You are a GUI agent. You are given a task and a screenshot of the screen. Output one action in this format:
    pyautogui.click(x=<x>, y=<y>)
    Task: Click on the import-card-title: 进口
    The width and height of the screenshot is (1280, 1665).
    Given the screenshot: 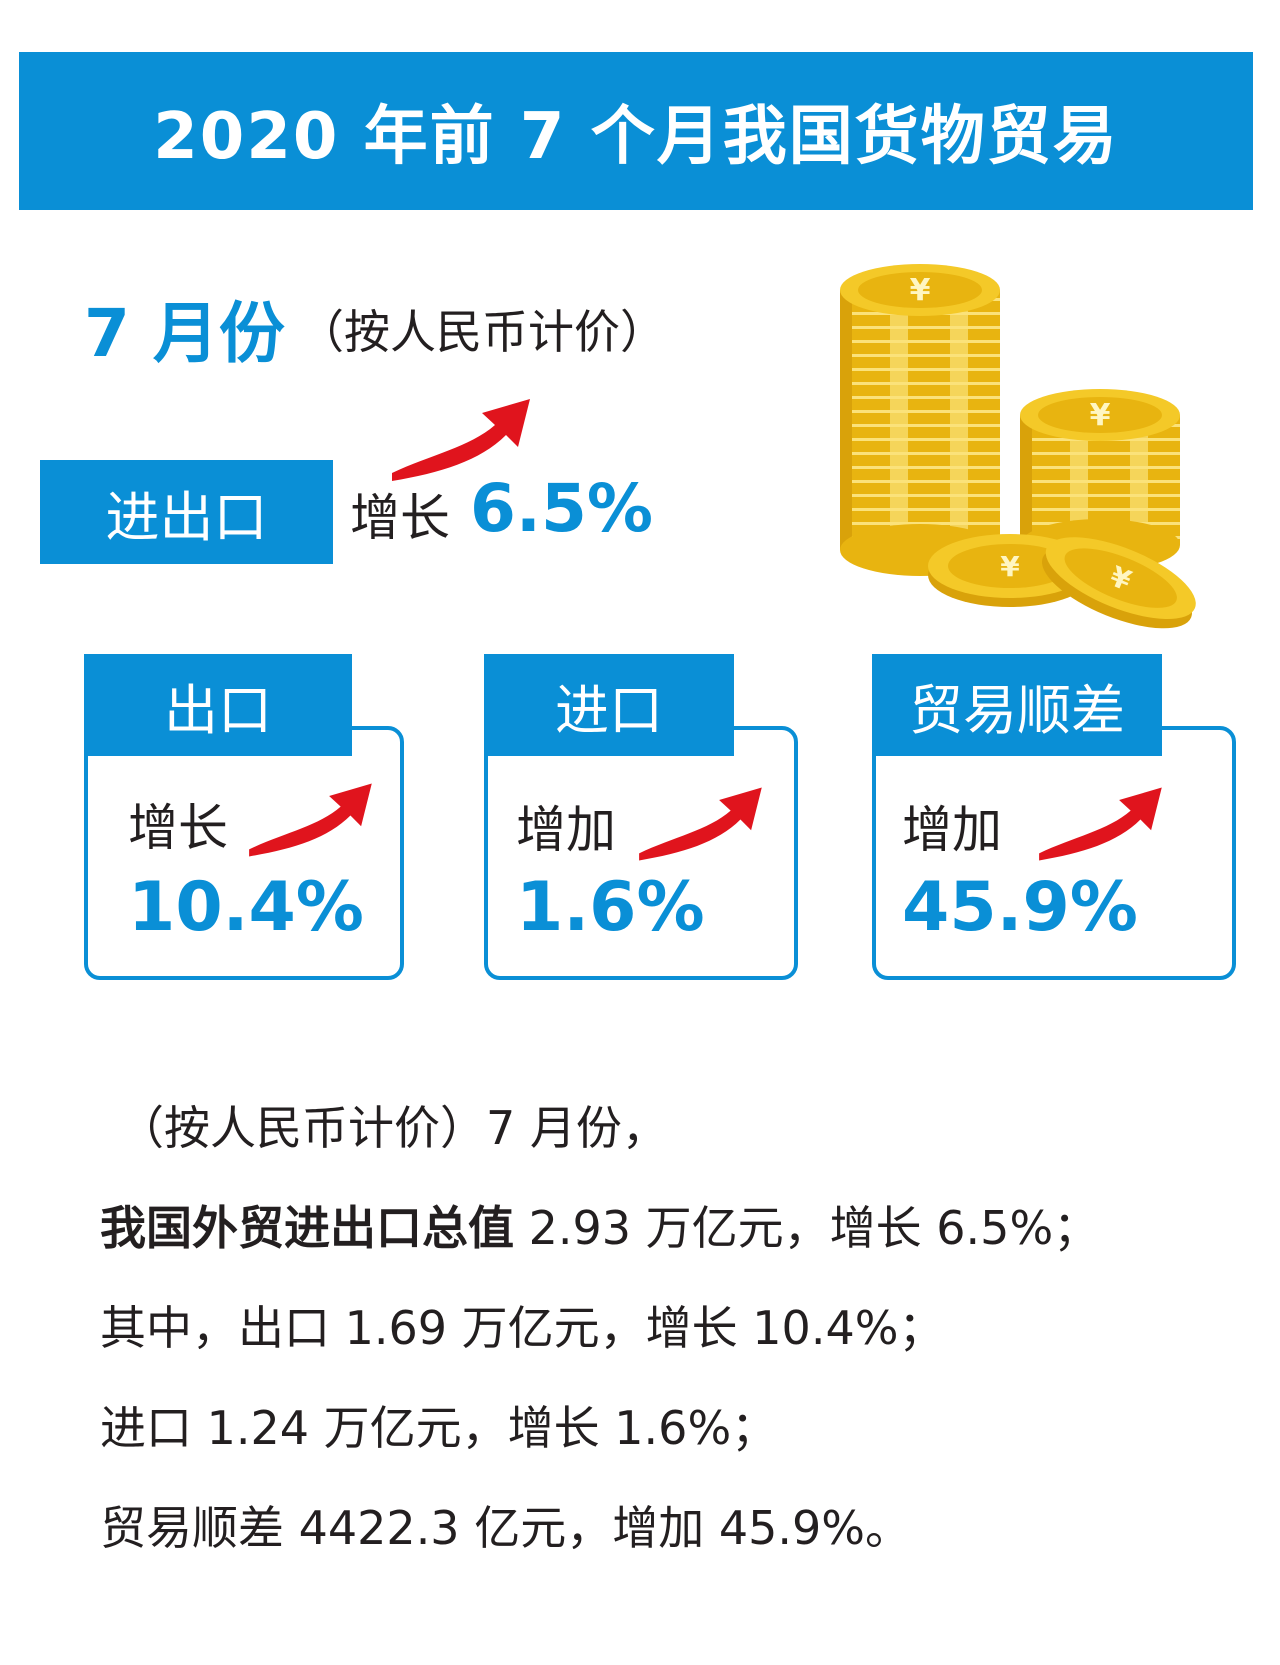 What is the action you would take?
    pyautogui.click(x=609, y=710)
    